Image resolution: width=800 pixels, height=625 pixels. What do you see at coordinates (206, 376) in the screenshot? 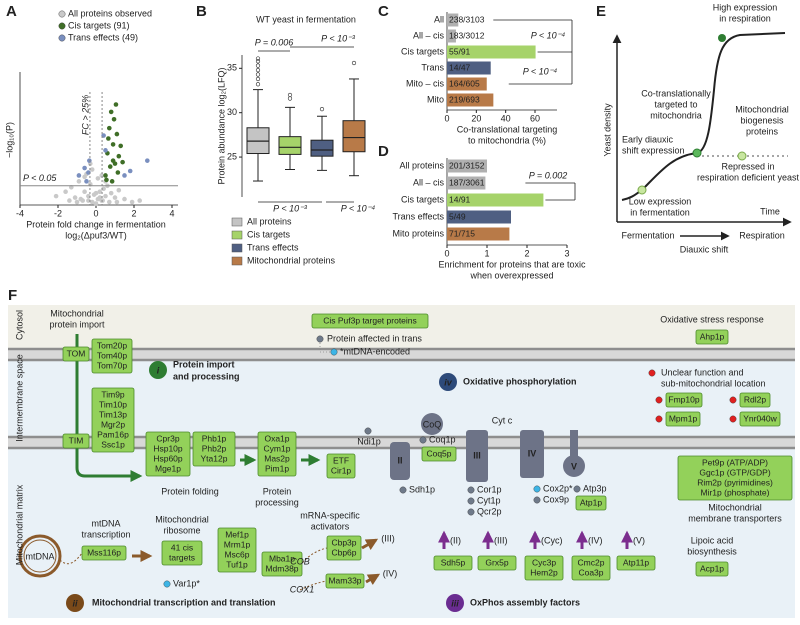
I see `section-title: and processing` at bounding box center [206, 376].